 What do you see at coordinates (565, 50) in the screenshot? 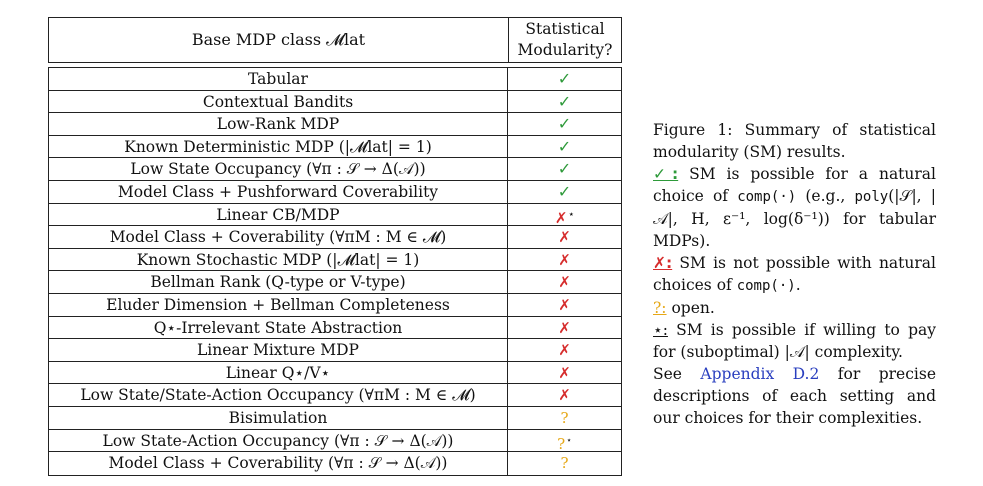
I see `header-modularity-line2: Modularity?` at bounding box center [565, 50].